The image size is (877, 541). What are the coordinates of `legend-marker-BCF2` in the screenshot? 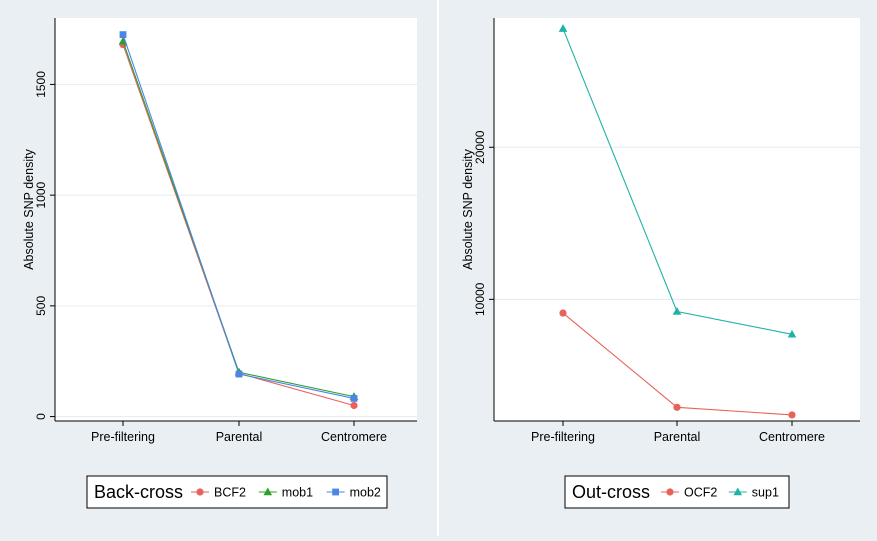 It's located at (200, 492).